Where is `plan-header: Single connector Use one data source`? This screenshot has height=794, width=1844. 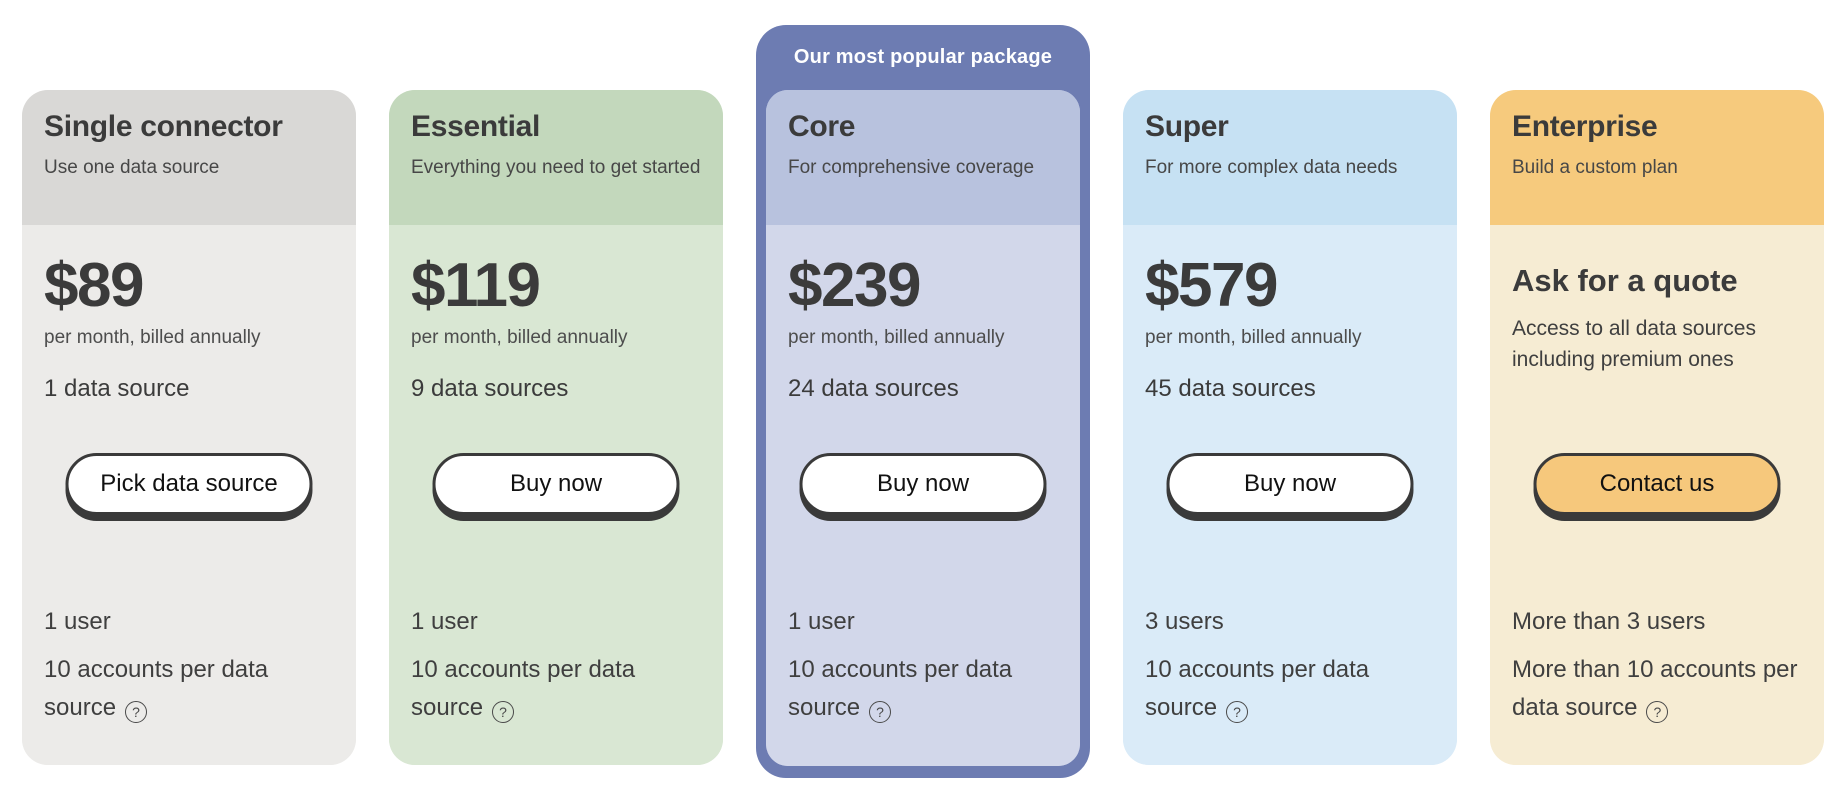 plan-header: Single connector Use one data source is located at coordinates (189, 157).